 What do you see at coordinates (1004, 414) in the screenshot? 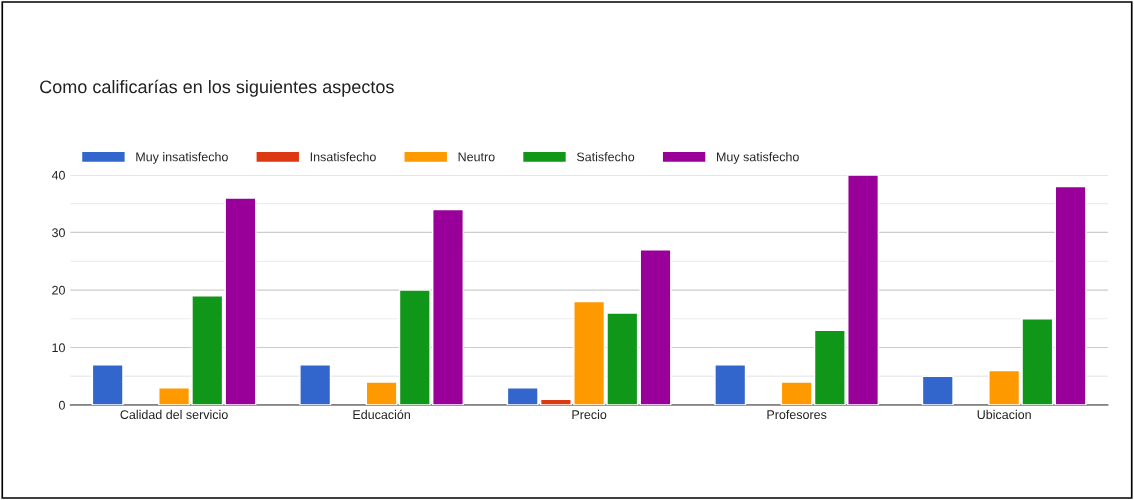
I see `x-tick-label: Ubicacion` at bounding box center [1004, 414].